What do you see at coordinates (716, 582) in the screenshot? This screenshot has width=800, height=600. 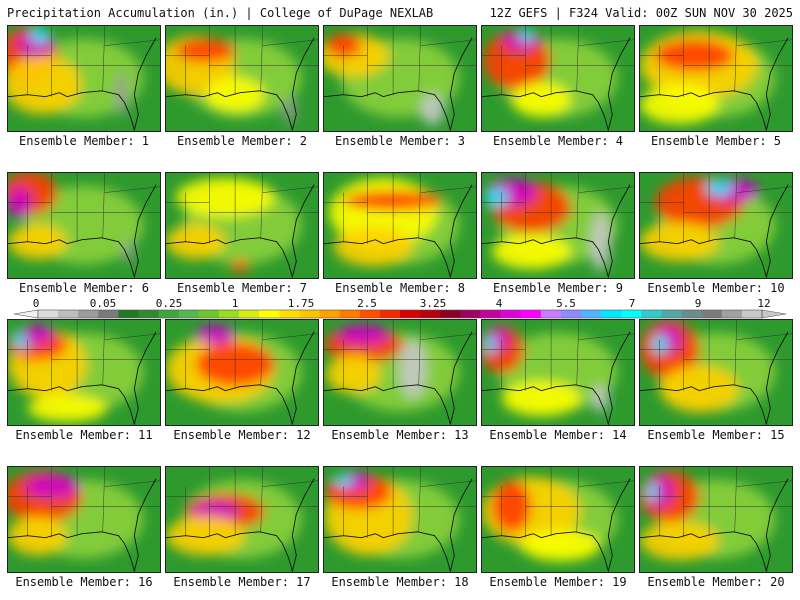 I see `ensemble-member-caption: Ensemble Member: 20` at bounding box center [716, 582].